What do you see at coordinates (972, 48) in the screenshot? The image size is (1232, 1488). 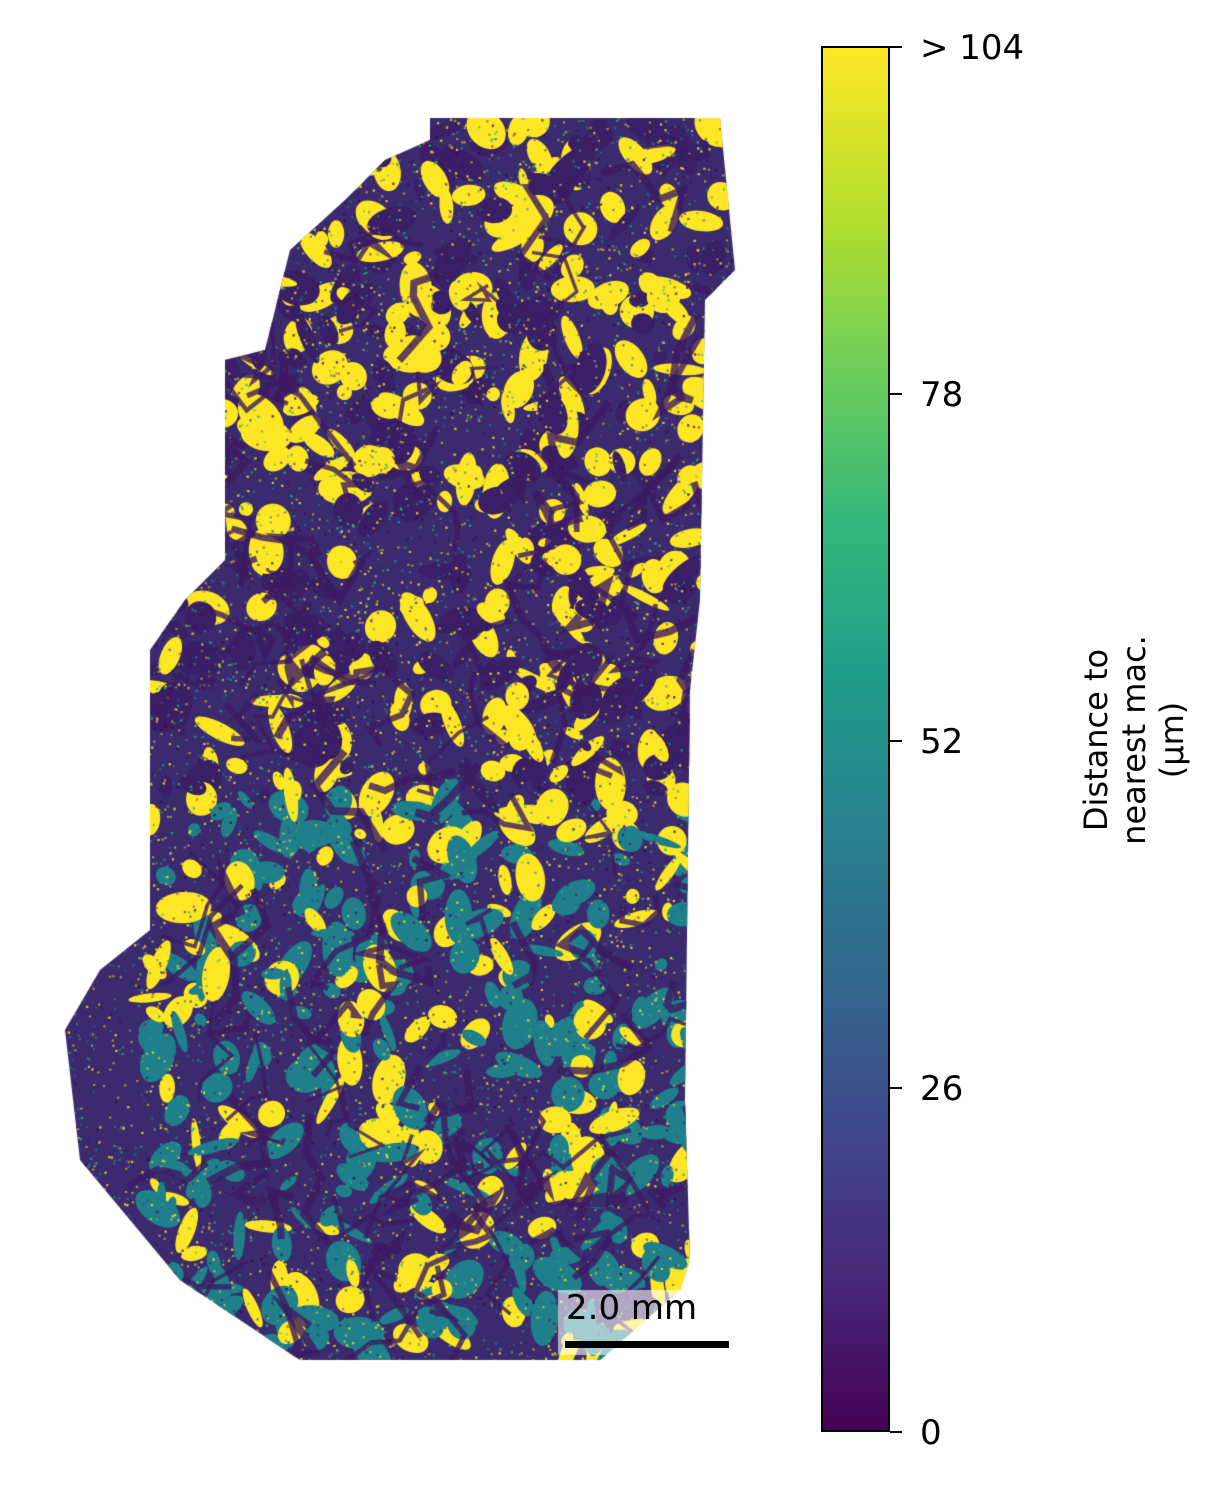 I see `colorbar-tick-label-104: > 104` at bounding box center [972, 48].